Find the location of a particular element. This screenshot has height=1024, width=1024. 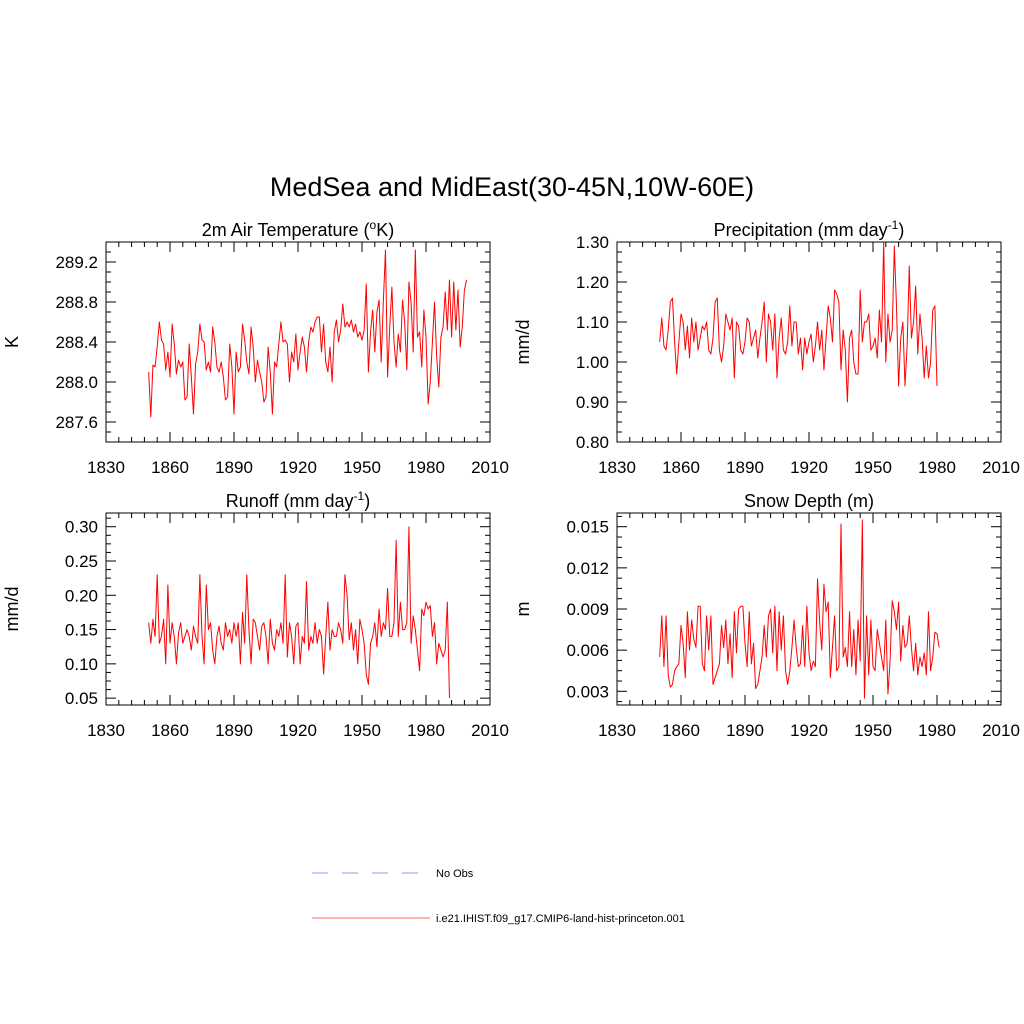

panel-title-main: 2m Air Temperature ( is located at coordinates (286, 230).